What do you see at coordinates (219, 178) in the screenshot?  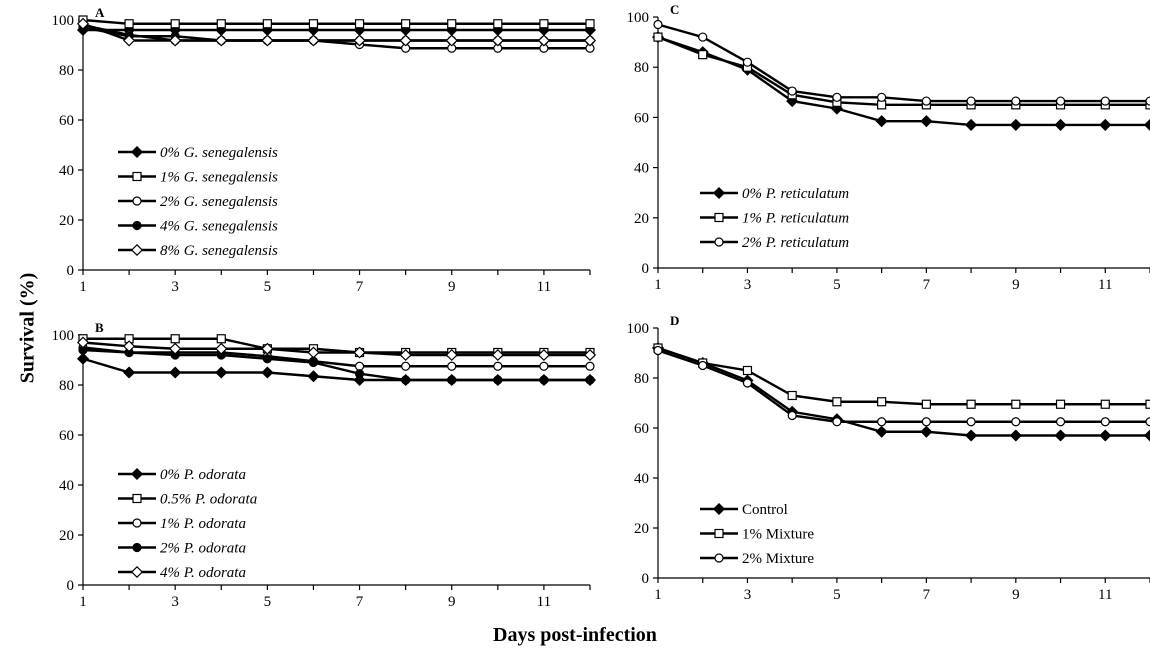 I see `legend-label: 1% G. senegalensis` at bounding box center [219, 178].